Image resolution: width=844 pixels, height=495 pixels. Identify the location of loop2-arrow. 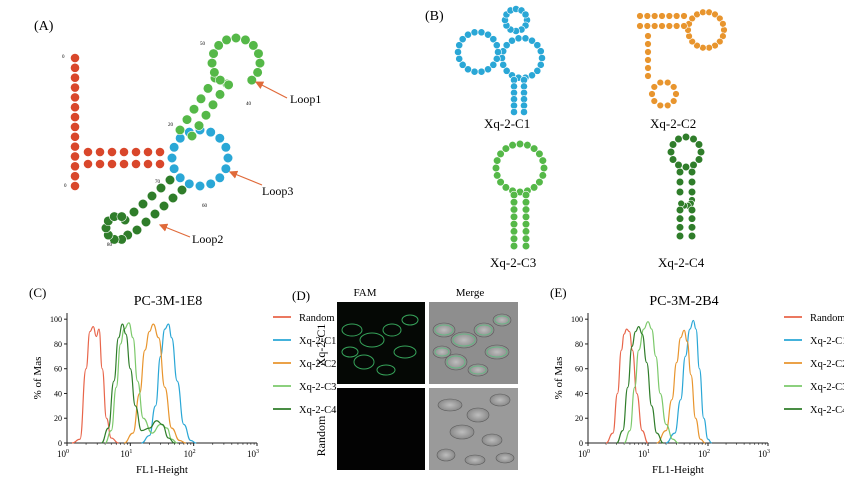
(174, 230).